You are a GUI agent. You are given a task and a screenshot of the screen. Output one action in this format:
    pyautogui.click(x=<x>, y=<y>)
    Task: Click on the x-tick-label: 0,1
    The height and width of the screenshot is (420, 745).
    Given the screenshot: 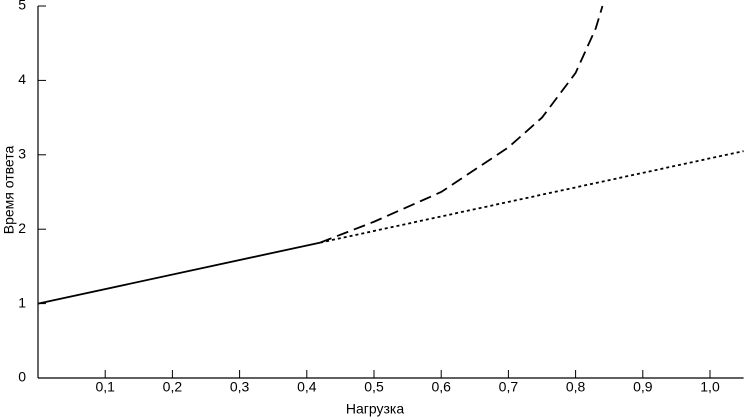 What is the action you would take?
    pyautogui.click(x=105, y=387)
    